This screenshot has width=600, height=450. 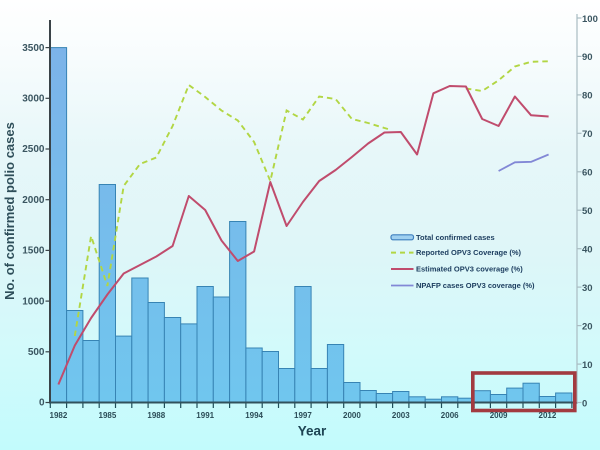 I want to click on svg-text: 2500, so click(x=33, y=149).